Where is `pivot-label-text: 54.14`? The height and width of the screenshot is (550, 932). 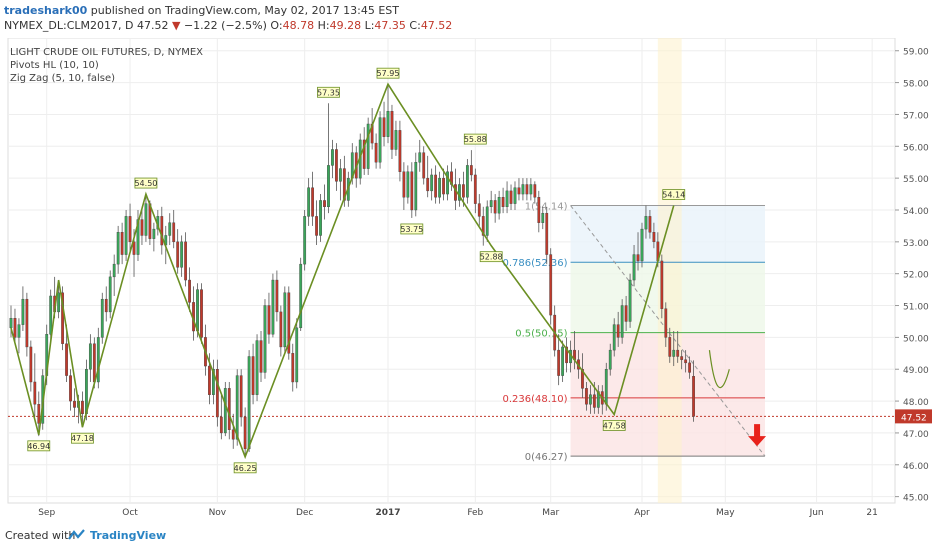 pivot-label-text: 54.14 is located at coordinates (673, 195).